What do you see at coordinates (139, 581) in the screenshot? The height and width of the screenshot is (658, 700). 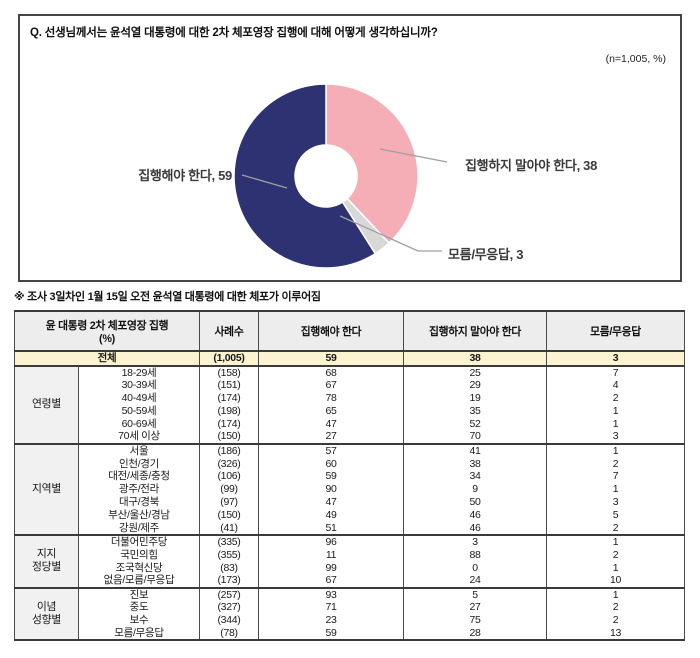 I see `cell-subcategory: 없음/모름/무응답` at bounding box center [139, 581].